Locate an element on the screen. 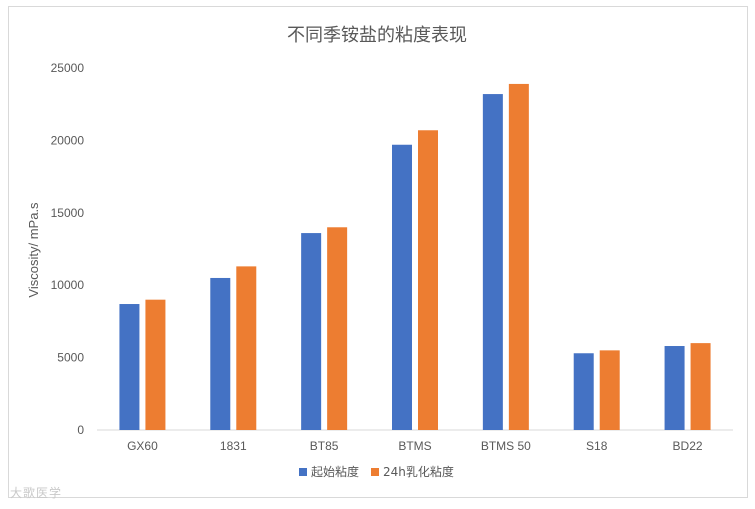  legend-label: 起始粘度 is located at coordinates (335, 471).